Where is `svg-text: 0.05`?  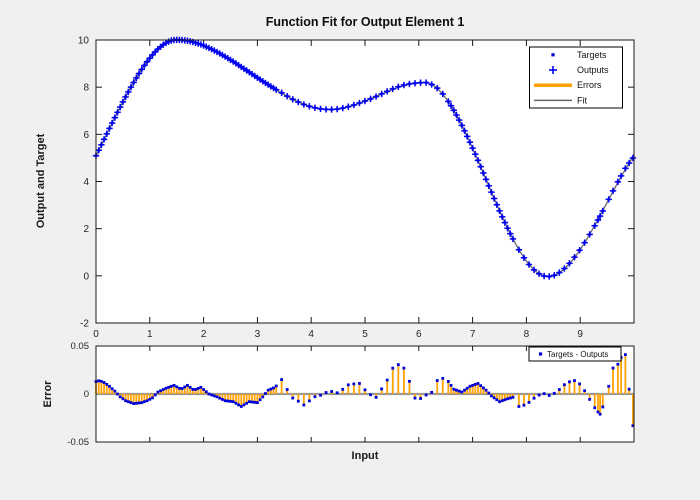
svg-text: 0.05 is located at coordinates (80, 346).